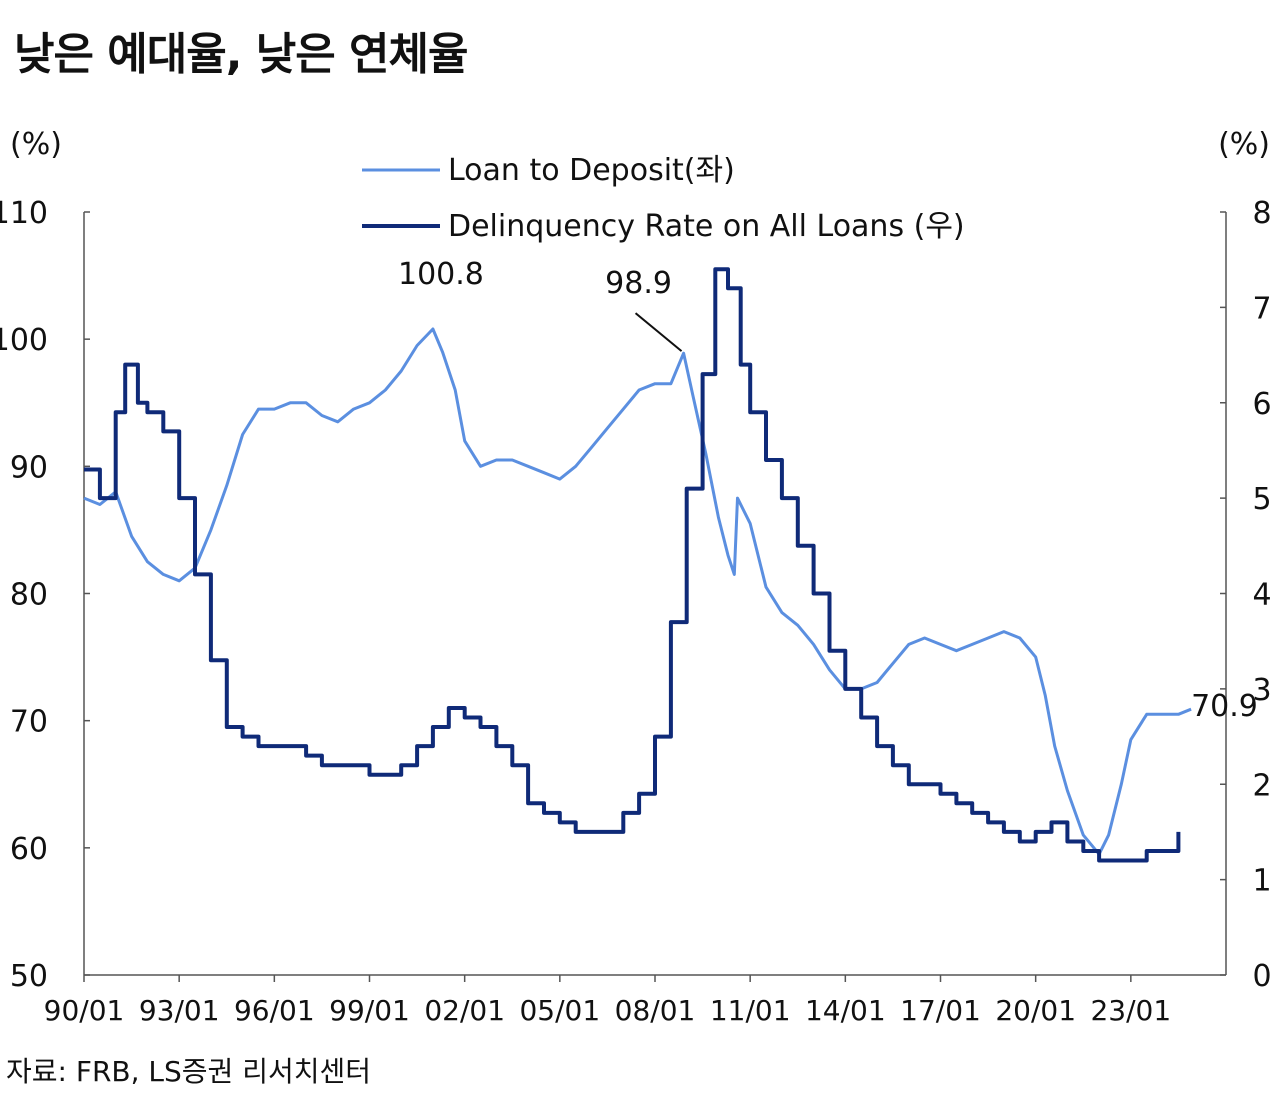  What do you see at coordinates (845, 1010) in the screenshot?
I see `x-tick-label: 14/01` at bounding box center [845, 1010].